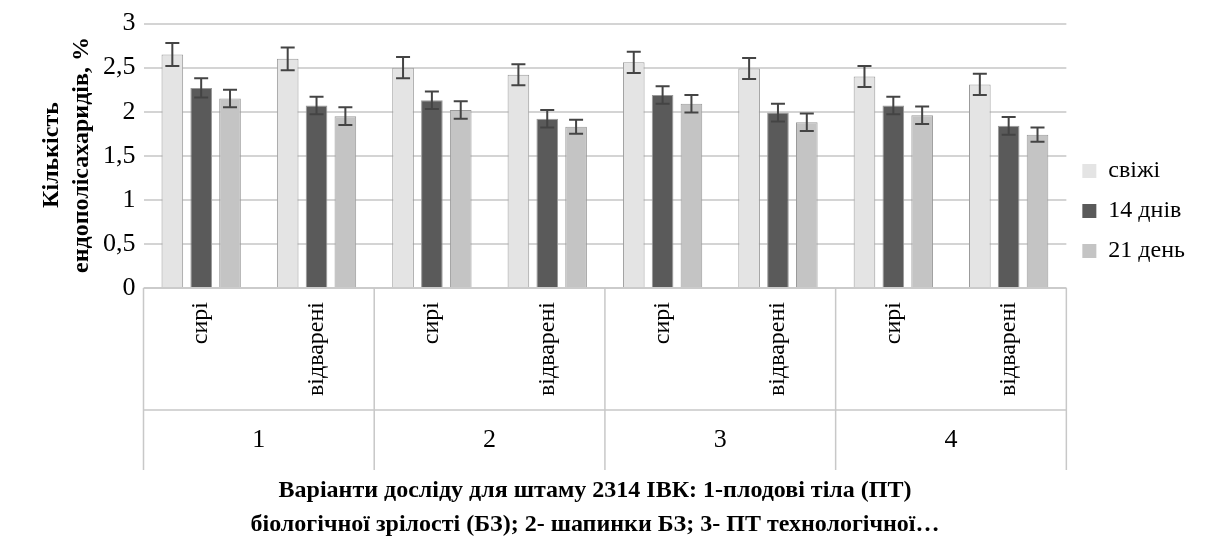 The image size is (1207, 554). I want to click on legend-label: 14 днів, so click(1145, 209).